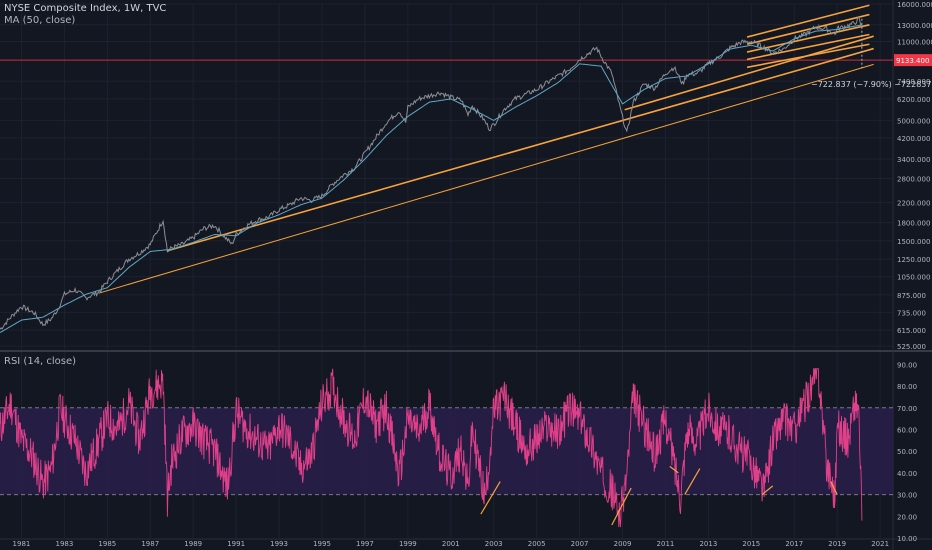 This screenshot has height=550, width=932. I want to click on price-tick-label: 7400.000, so click(913, 82).